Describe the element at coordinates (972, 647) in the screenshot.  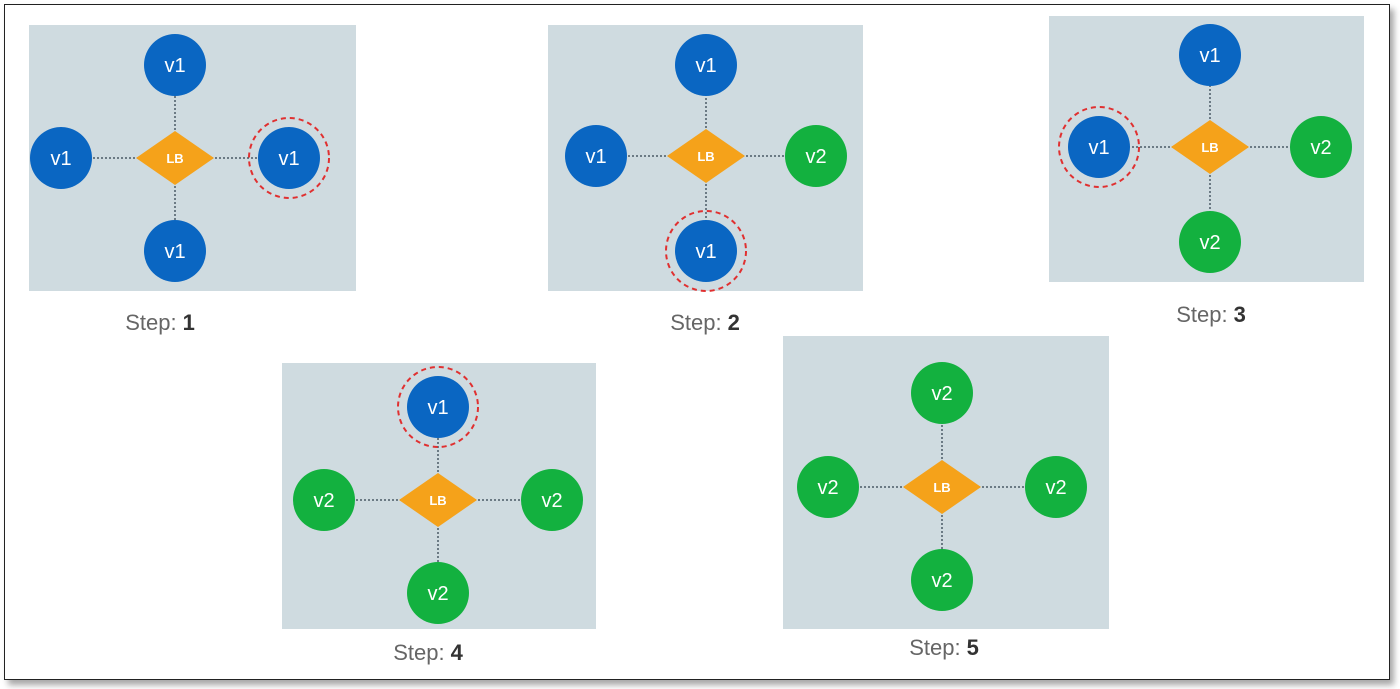
I see `step-number: 5` at that location.